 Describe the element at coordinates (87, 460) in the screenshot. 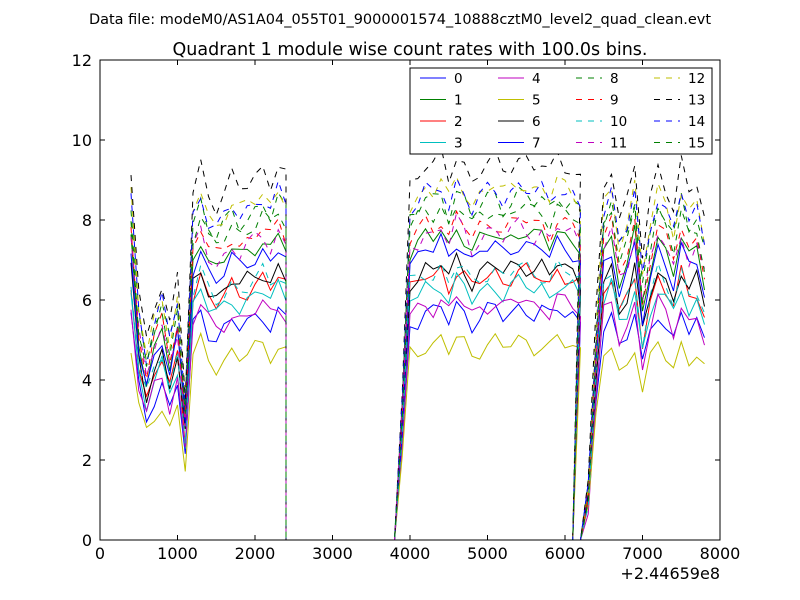

I see `y-tick-label: 2` at that location.